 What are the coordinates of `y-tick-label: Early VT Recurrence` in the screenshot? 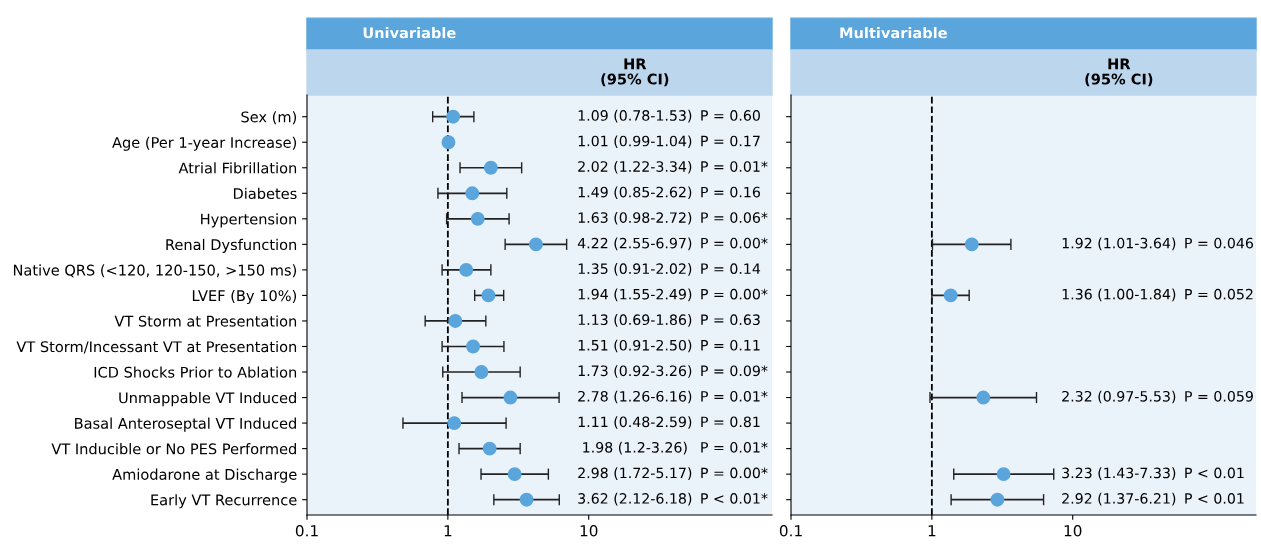 It's located at (224, 501).